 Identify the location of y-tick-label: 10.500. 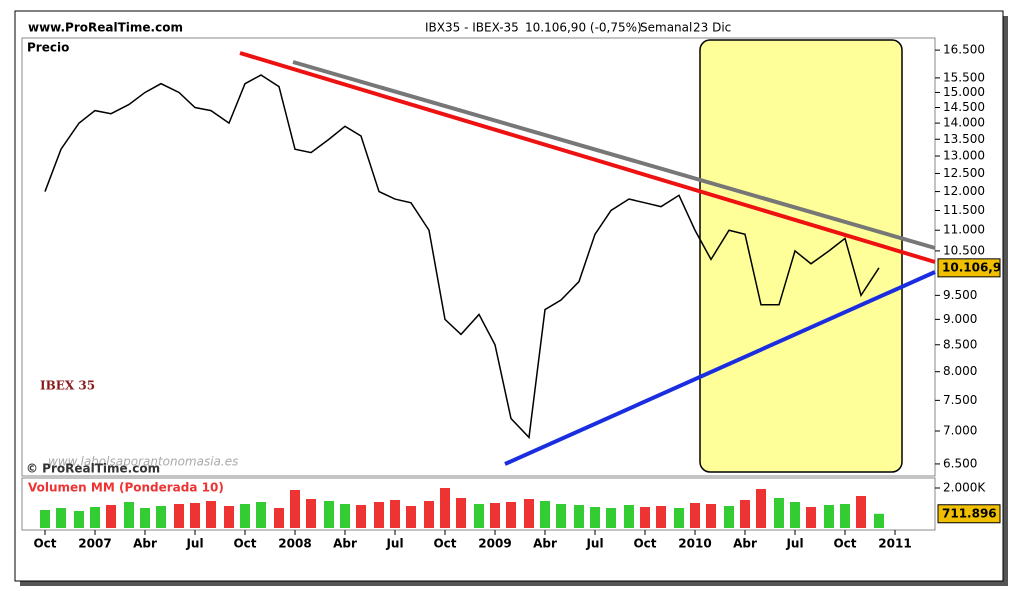
(964, 250).